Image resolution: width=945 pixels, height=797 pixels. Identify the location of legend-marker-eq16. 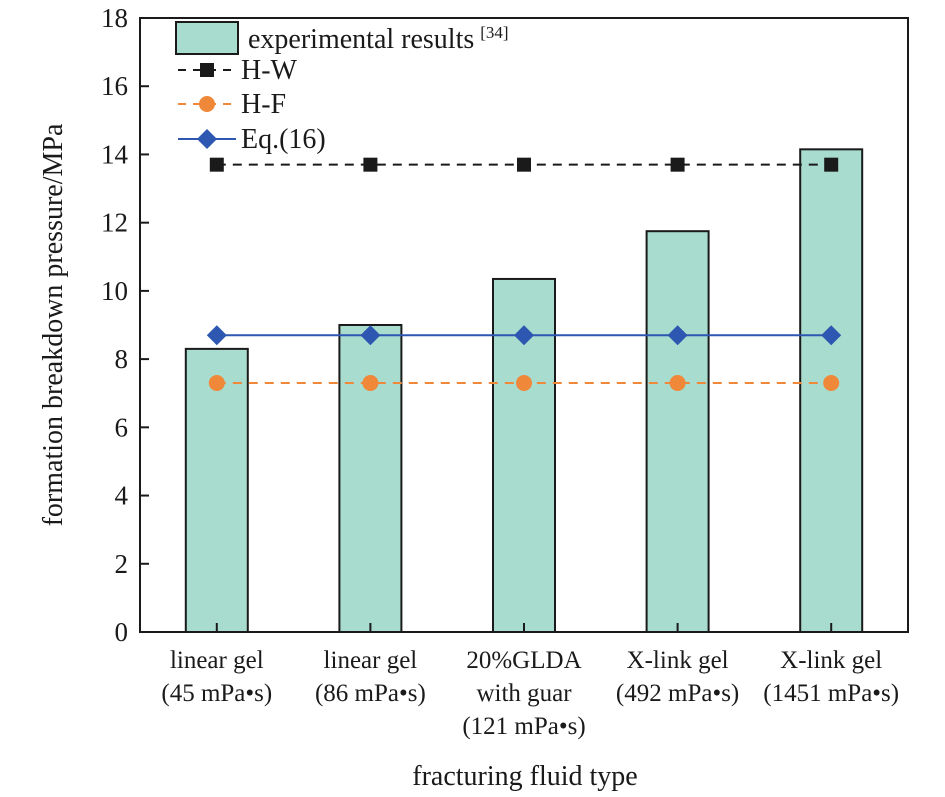
(207, 139).